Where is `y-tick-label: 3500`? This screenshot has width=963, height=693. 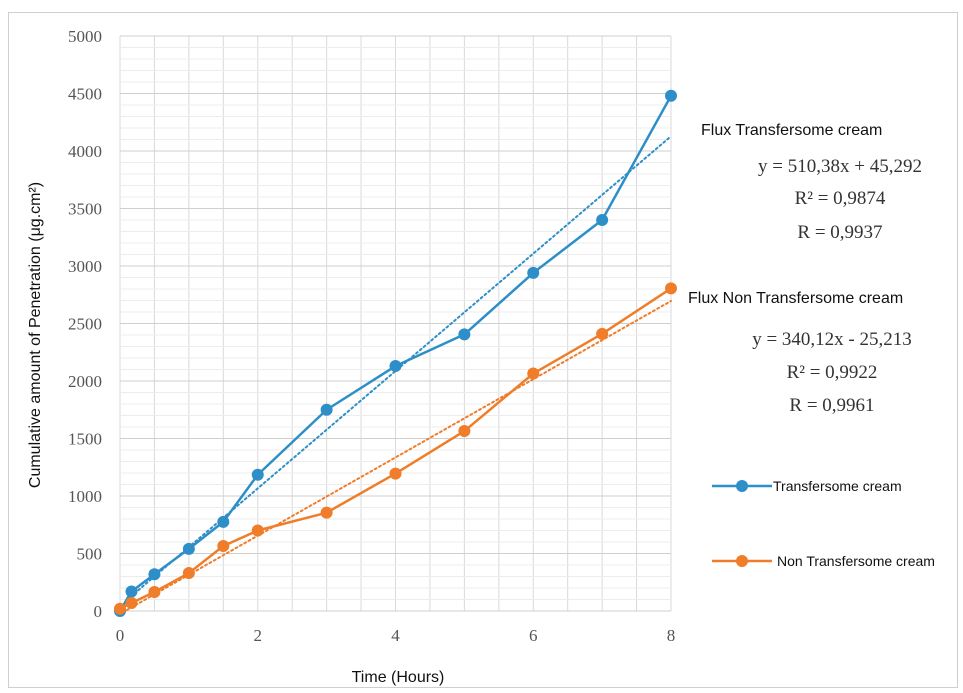
y-tick-label: 3500 is located at coordinates (85, 209).